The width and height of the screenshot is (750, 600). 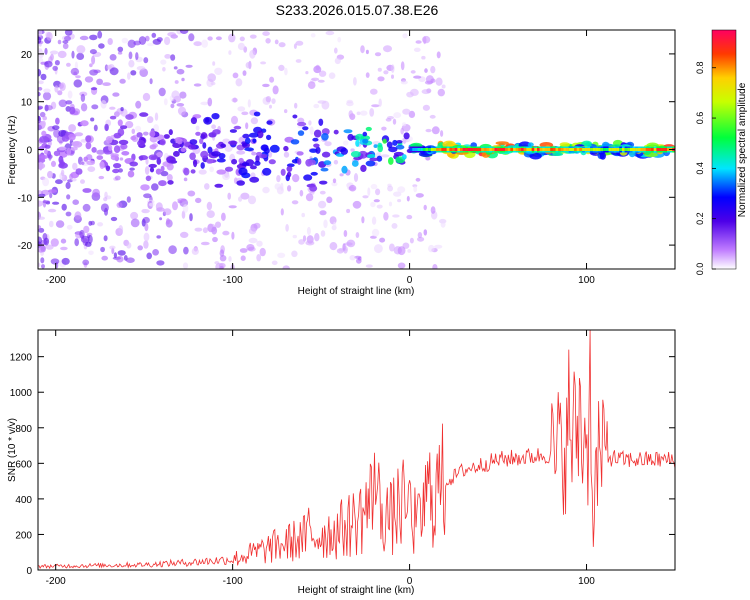 I want to click on snr-xlabel: Height of straight line (km), so click(x=356, y=590).